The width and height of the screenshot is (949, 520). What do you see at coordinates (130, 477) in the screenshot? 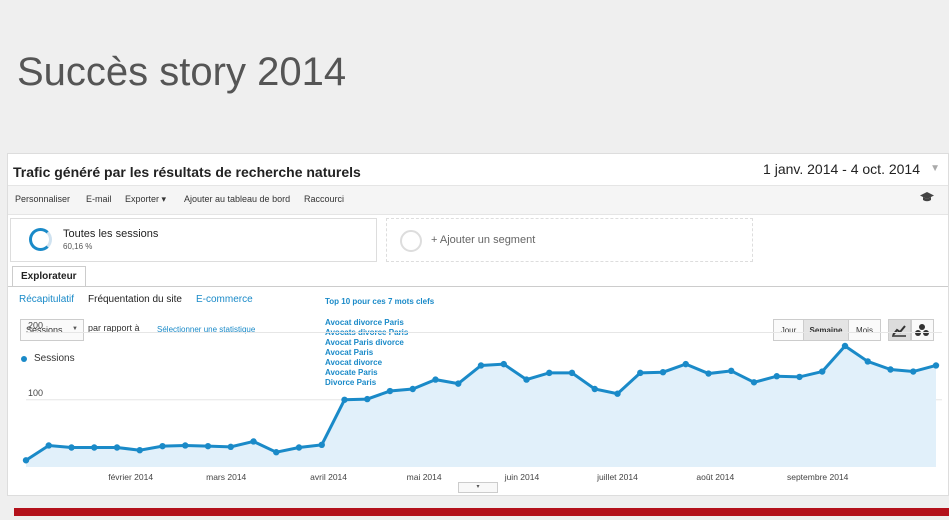
I see `x-tick-label: février 2014` at bounding box center [130, 477].